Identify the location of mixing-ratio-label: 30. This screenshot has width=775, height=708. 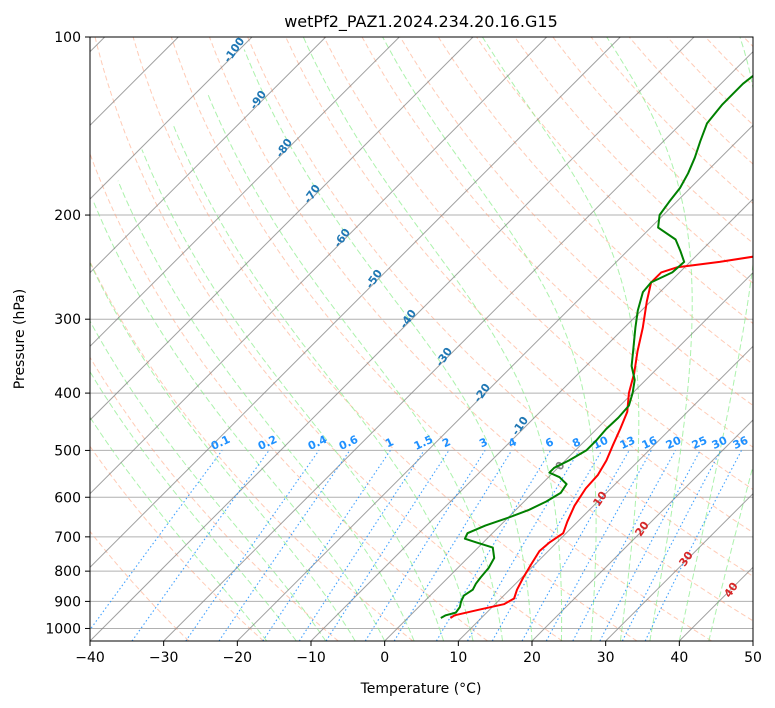
(720, 443).